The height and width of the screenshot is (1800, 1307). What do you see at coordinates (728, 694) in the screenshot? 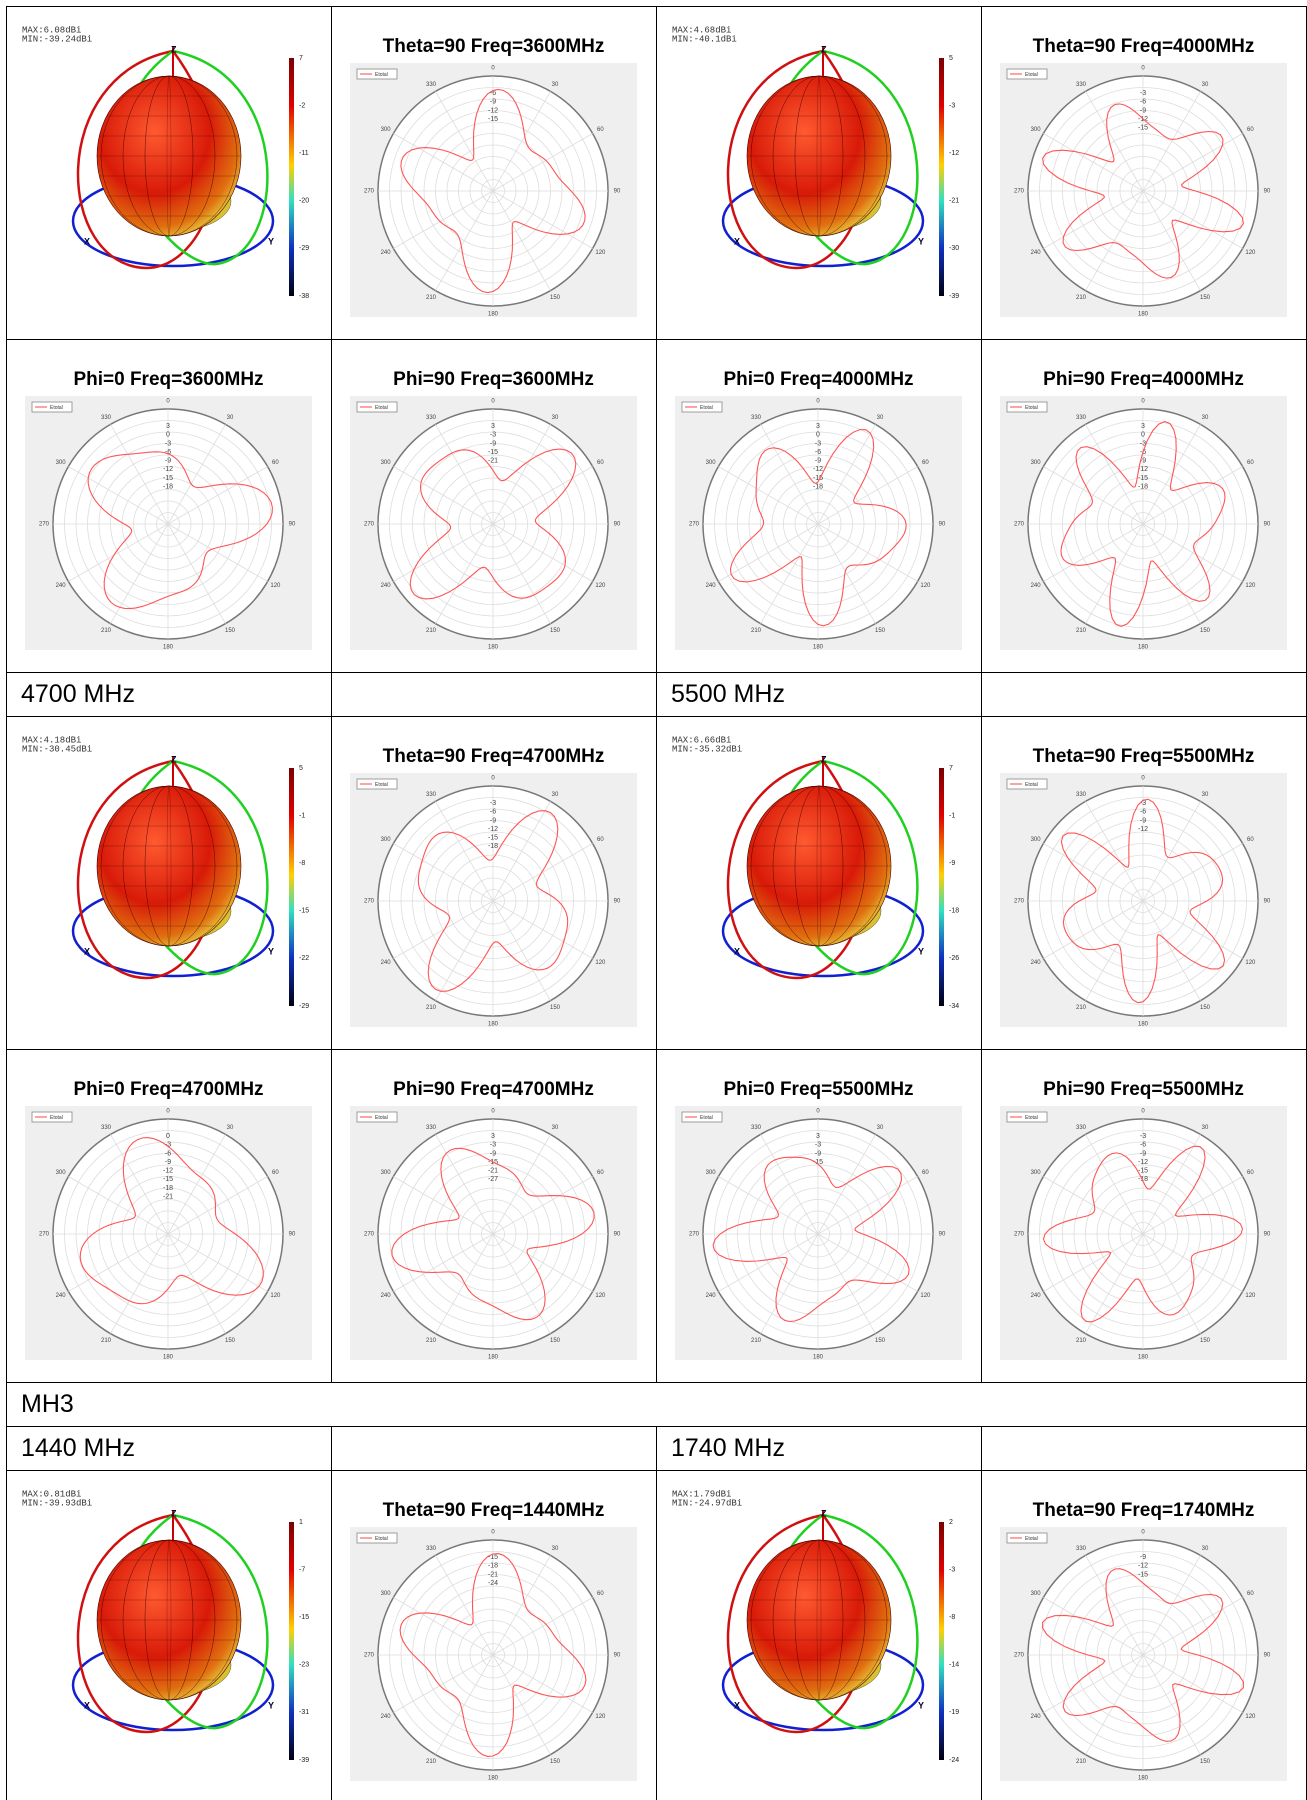
I see `frequency-label: 5500 MHz` at bounding box center [728, 694].